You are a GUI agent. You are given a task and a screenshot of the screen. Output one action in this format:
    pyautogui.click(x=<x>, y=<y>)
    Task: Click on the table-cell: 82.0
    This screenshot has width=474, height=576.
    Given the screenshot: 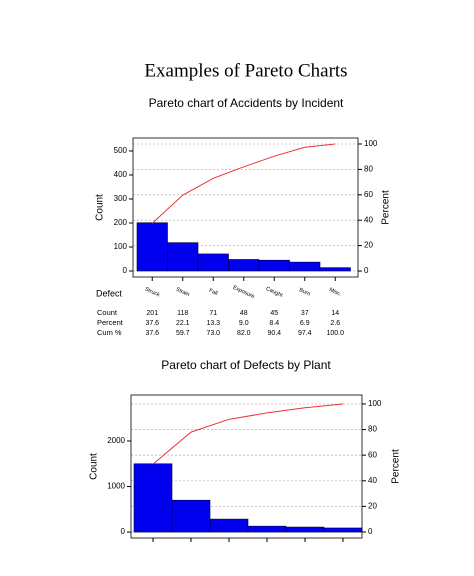 What is the action you would take?
    pyautogui.click(x=244, y=333)
    